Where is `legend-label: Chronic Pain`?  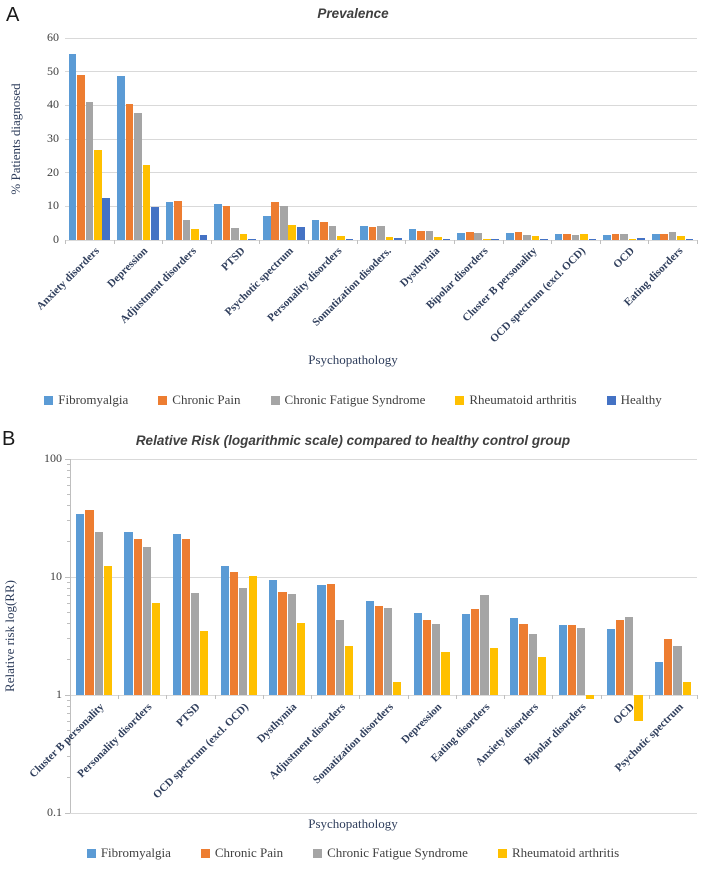
legend-label: Chronic Pain is located at coordinates (249, 852).